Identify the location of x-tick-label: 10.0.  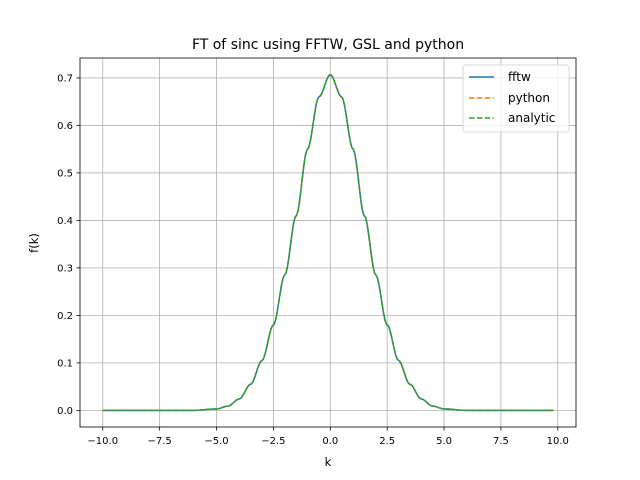
(558, 441).